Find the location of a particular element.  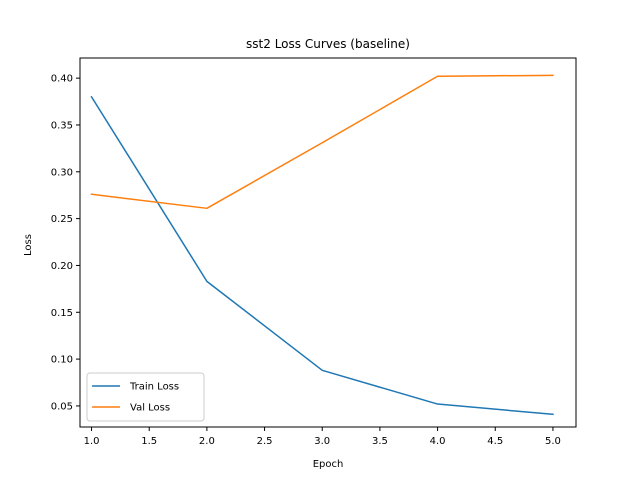

y-tick-label: 0.20 is located at coordinates (62, 266).